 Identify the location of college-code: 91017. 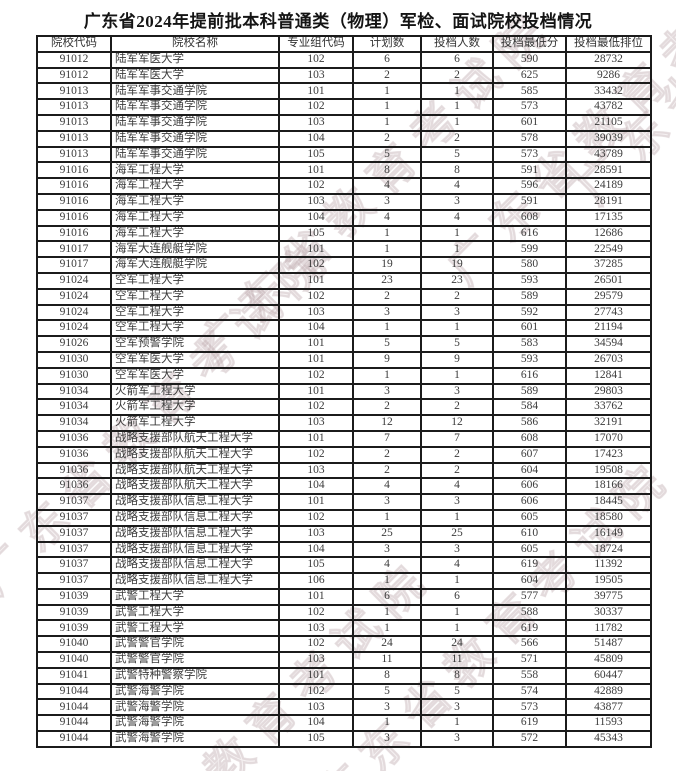
(74, 249).